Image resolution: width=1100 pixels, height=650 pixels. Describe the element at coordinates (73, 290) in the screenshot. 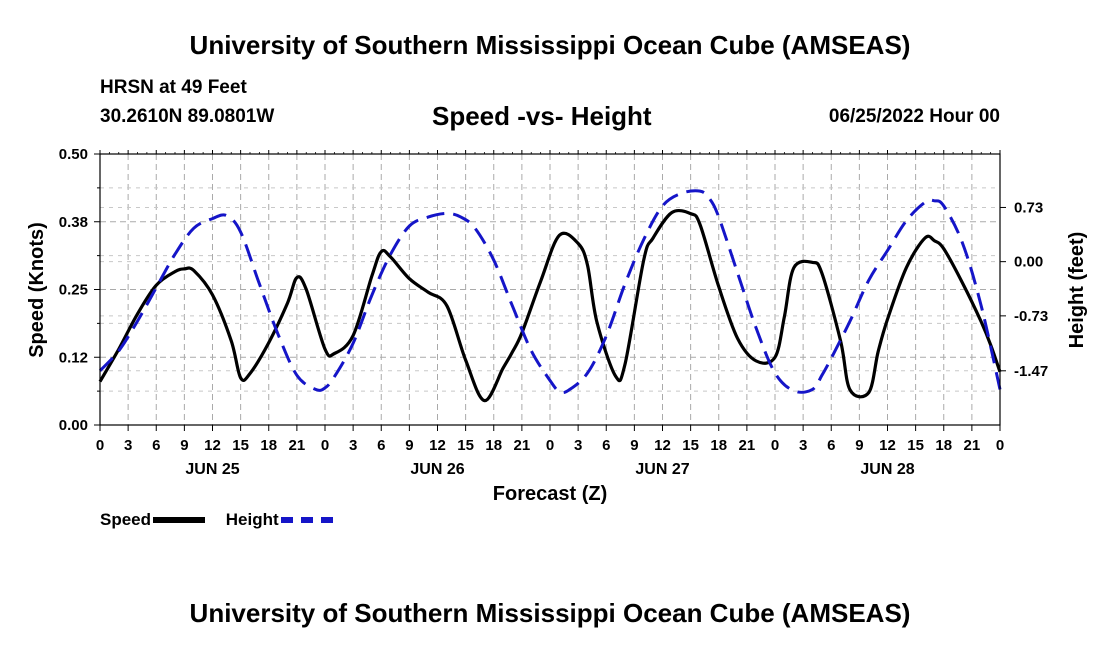

I see `y-left-tick-label: 0.25` at that location.